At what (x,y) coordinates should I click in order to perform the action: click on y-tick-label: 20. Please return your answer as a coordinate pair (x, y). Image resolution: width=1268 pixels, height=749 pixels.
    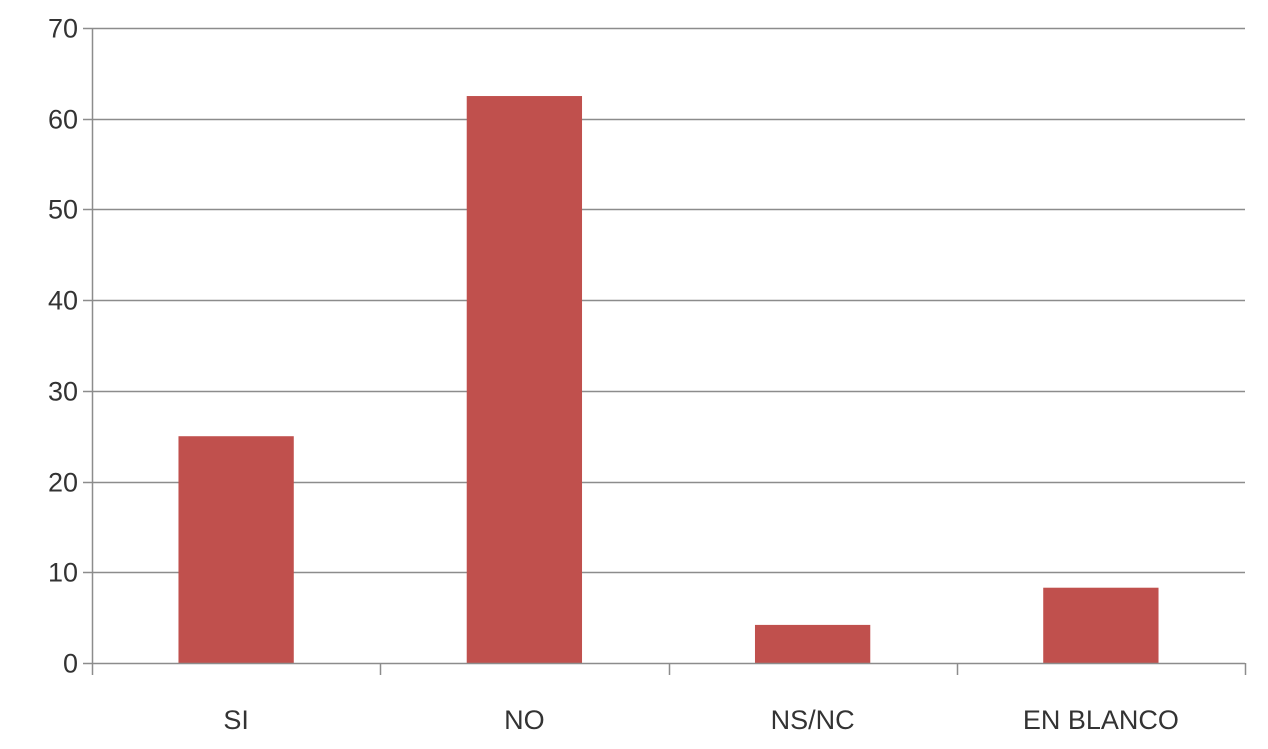
    Looking at the image, I should click on (63, 483).